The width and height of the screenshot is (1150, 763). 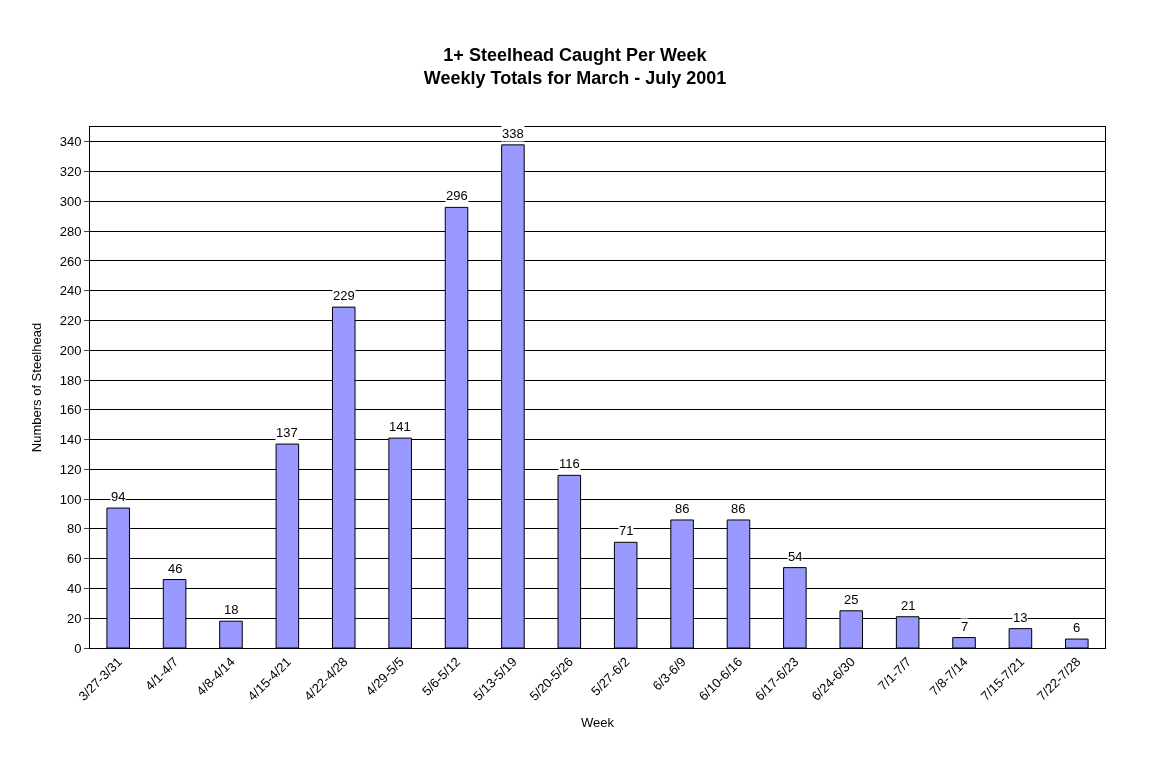 I want to click on data-label: 46, so click(x=175, y=568).